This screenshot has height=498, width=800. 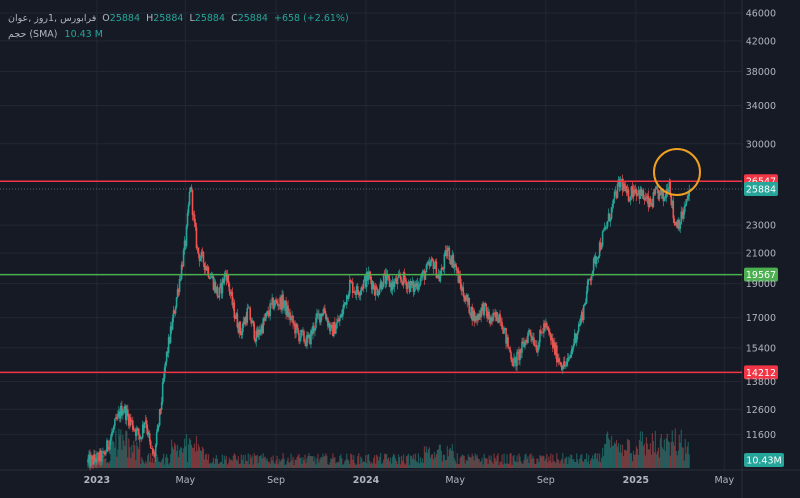 What do you see at coordinates (761, 410) in the screenshot?
I see `y-tick-label: 12600` at bounding box center [761, 410].